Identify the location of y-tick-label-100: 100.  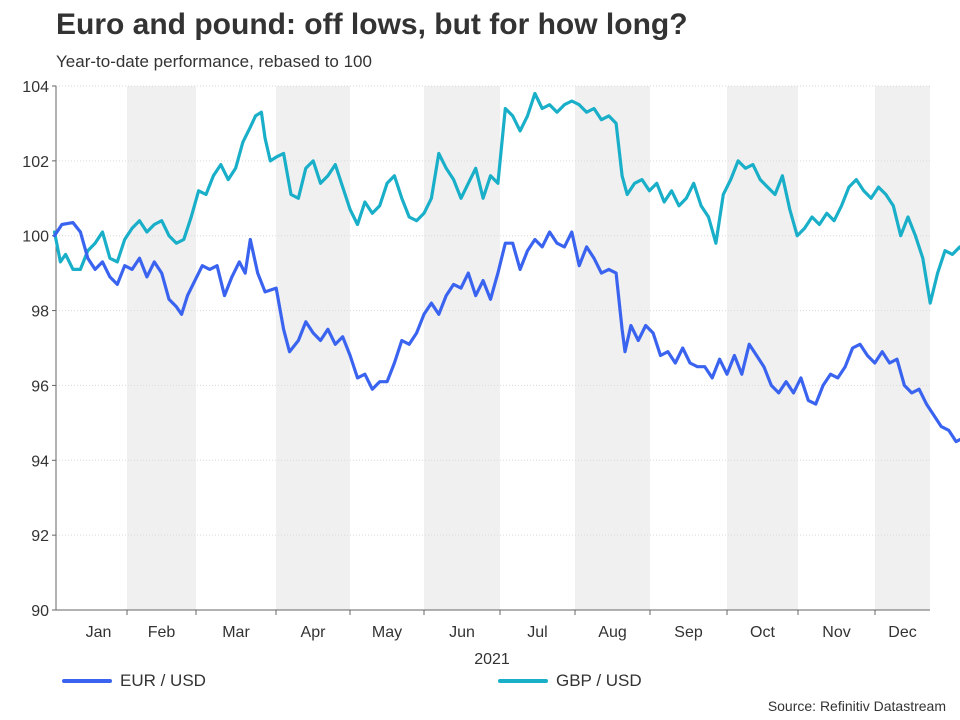
(35, 237).